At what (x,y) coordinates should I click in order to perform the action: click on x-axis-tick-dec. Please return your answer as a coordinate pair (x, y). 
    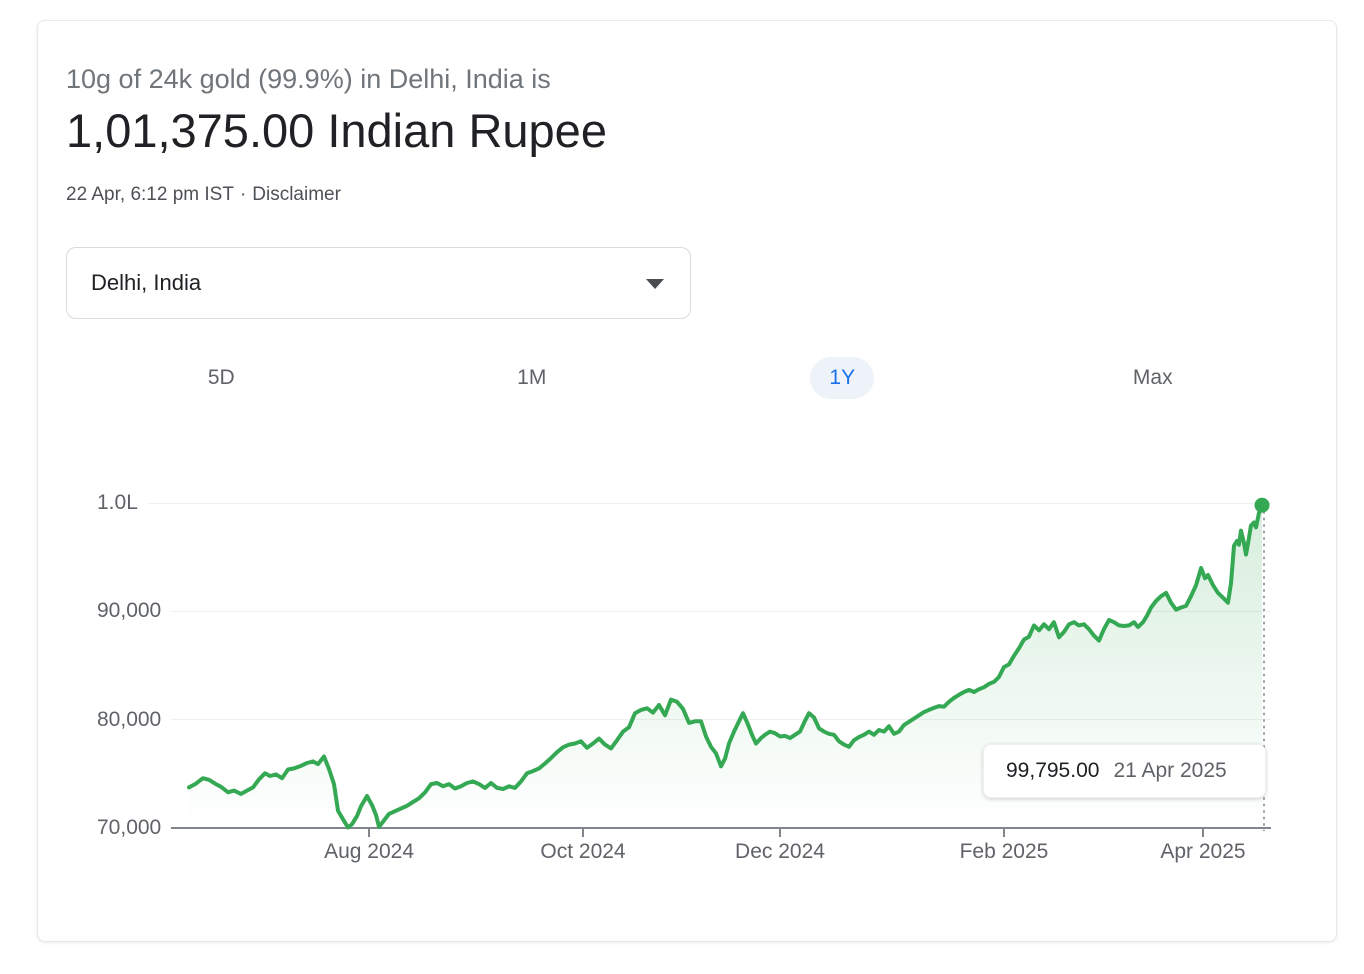
    Looking at the image, I should click on (780, 833).